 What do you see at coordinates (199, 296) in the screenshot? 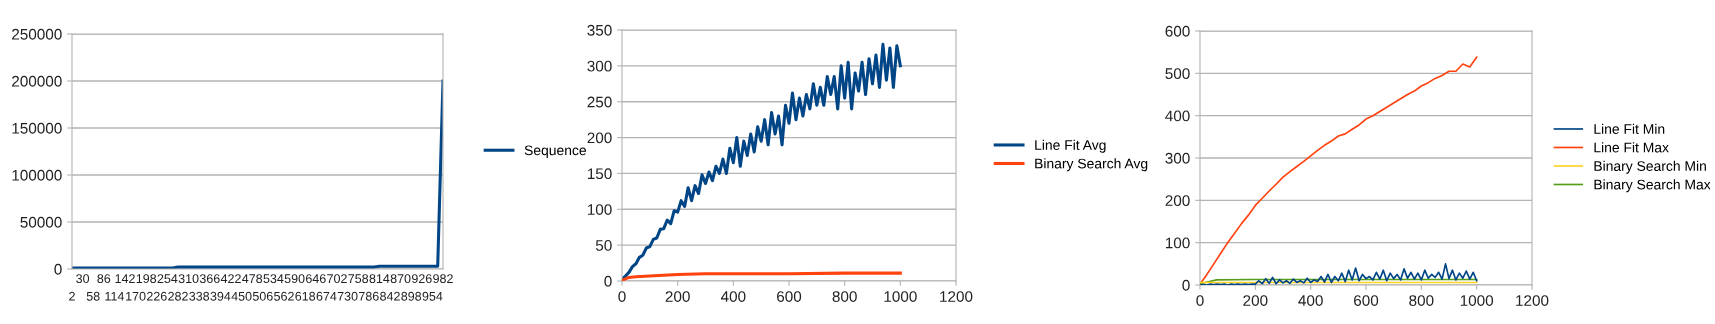
I see `x-tick-label: 338` at bounding box center [199, 296].